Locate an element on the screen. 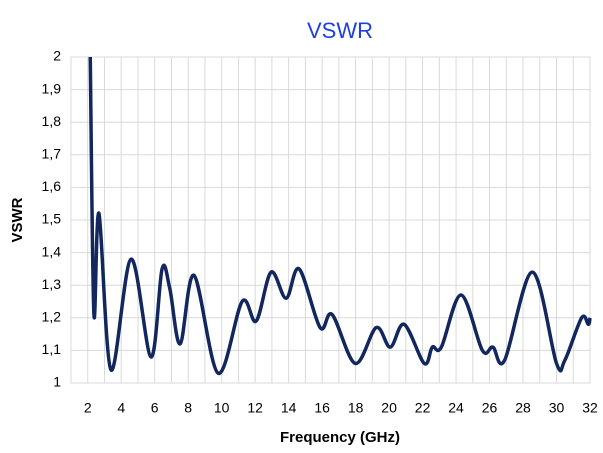 Image resolution: width=603 pixels, height=453 pixels. y-tick-label: 1,9 is located at coordinates (52, 88).